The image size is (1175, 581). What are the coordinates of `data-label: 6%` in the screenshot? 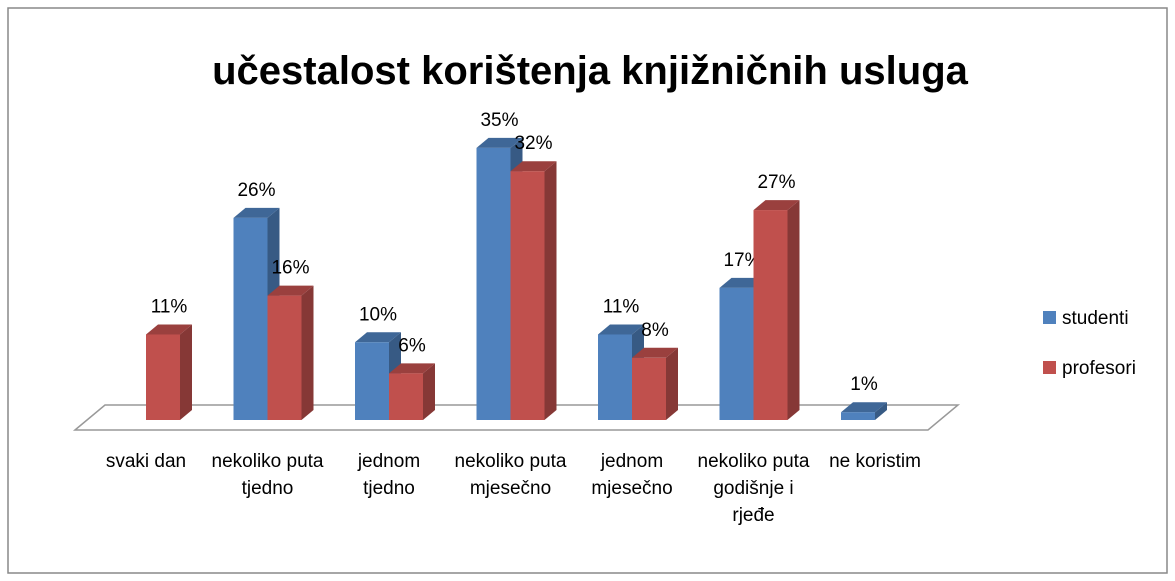 It's located at (412, 345).